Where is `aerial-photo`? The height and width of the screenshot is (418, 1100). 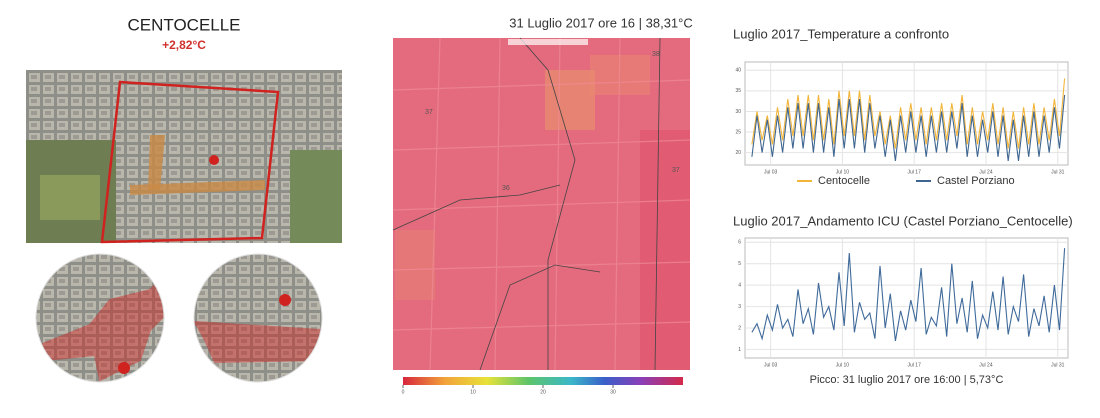 aerial-photo is located at coordinates (184, 157).